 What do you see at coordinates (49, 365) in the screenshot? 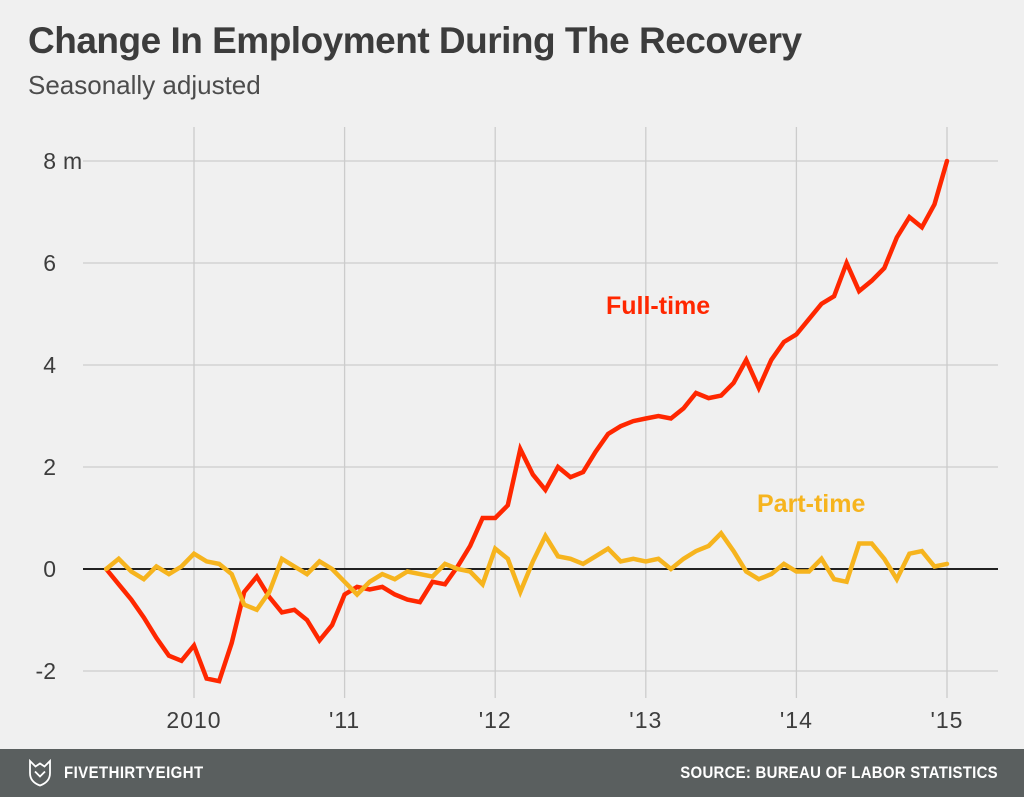
I see `svg-text: 4` at bounding box center [49, 365].